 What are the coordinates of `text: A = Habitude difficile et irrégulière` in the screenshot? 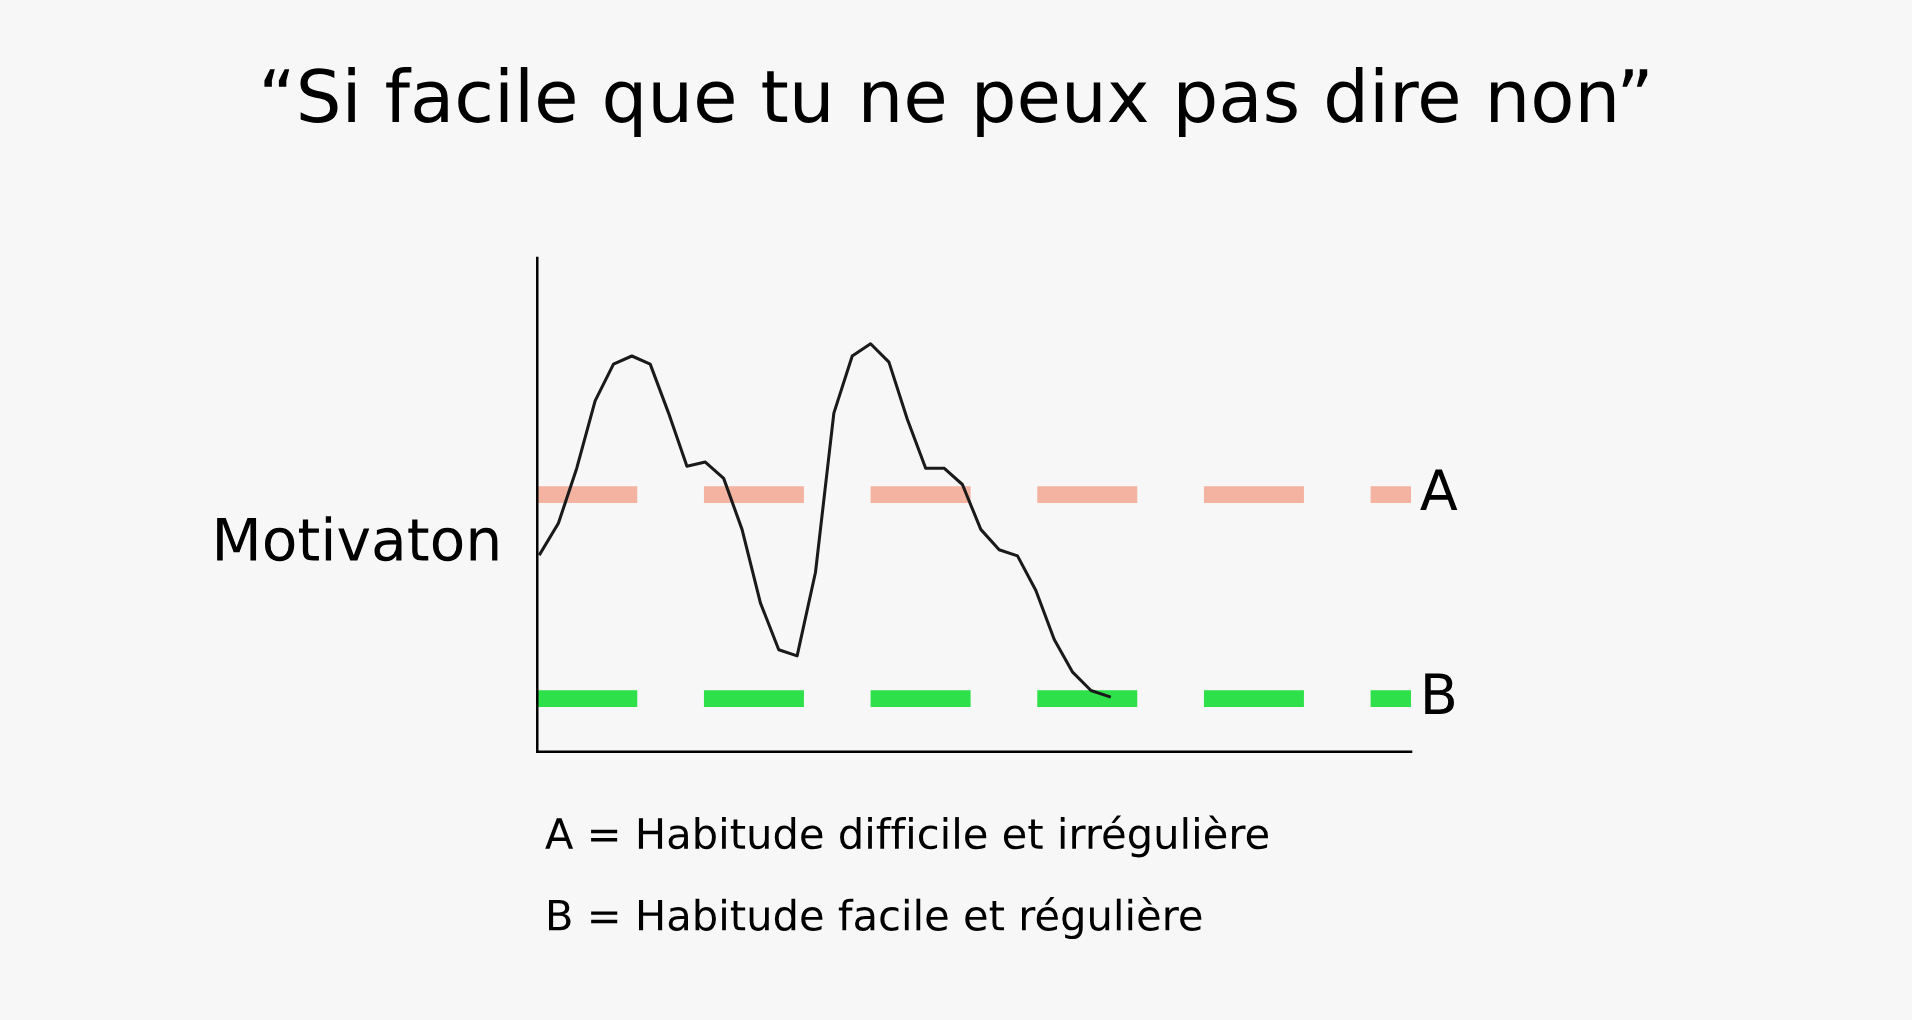 It's located at (906, 836).